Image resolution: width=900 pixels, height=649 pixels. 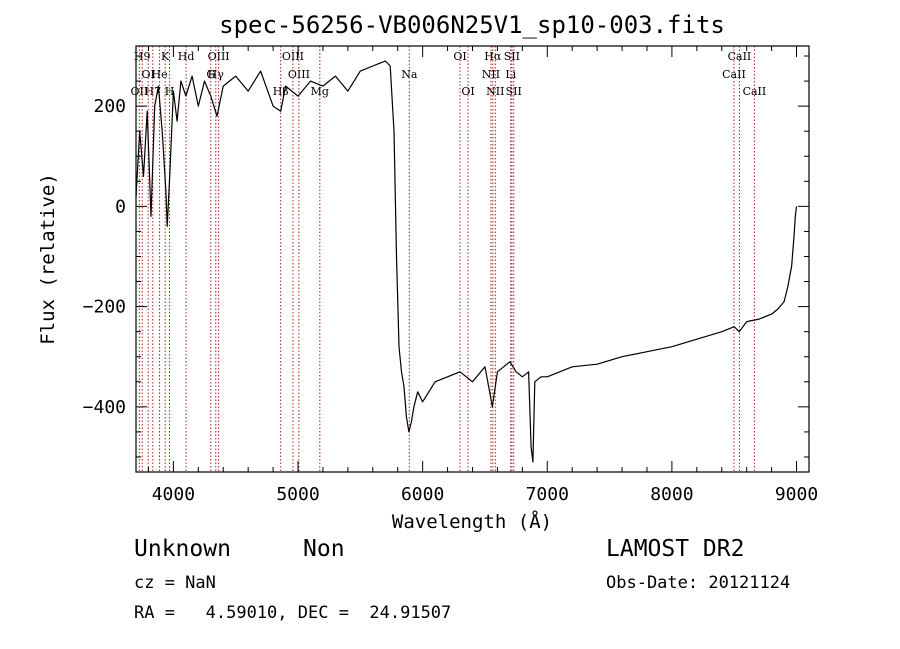 What do you see at coordinates (160, 74) in the screenshot?
I see `line-label: He` at bounding box center [160, 74].